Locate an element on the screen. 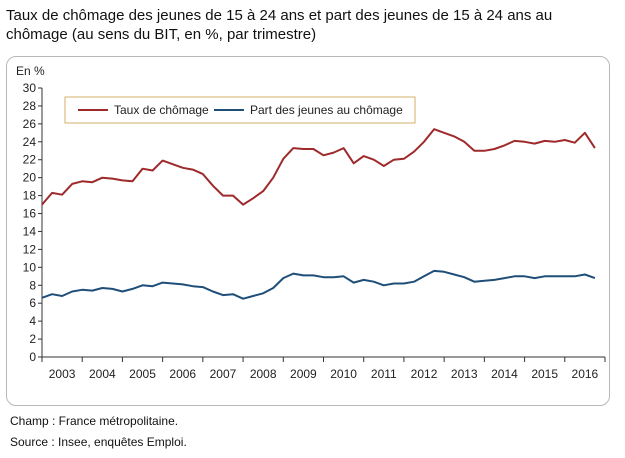  y-tick-label: 12 is located at coordinates (30, 249).